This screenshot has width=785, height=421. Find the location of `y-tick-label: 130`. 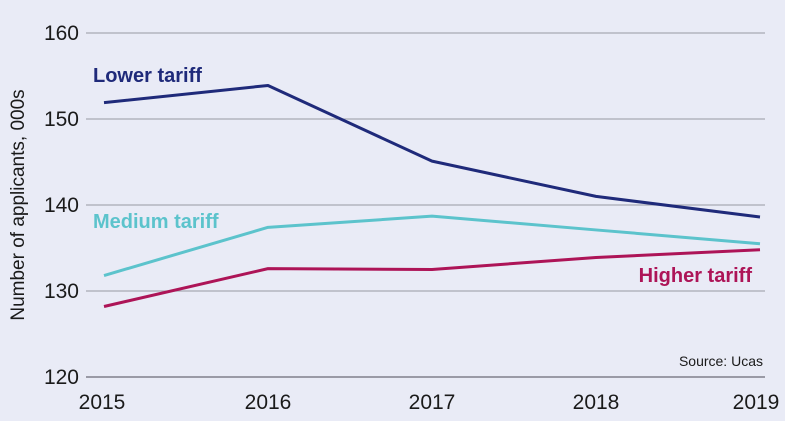

y-tick-label: 130 is located at coordinates (61, 291).